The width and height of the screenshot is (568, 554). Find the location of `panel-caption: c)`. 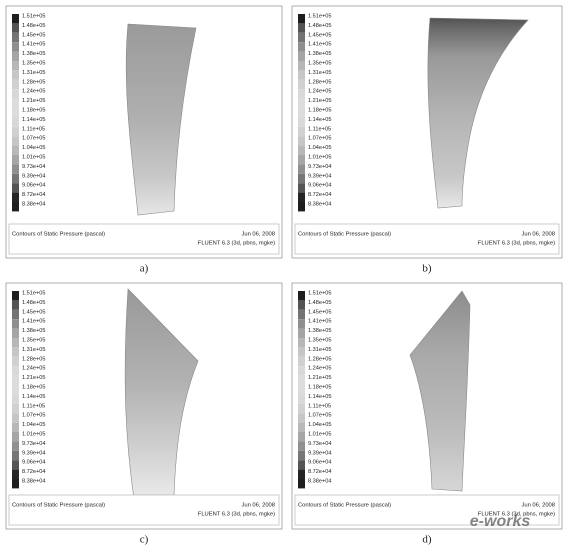

panel-caption: c) is located at coordinates (144, 540).